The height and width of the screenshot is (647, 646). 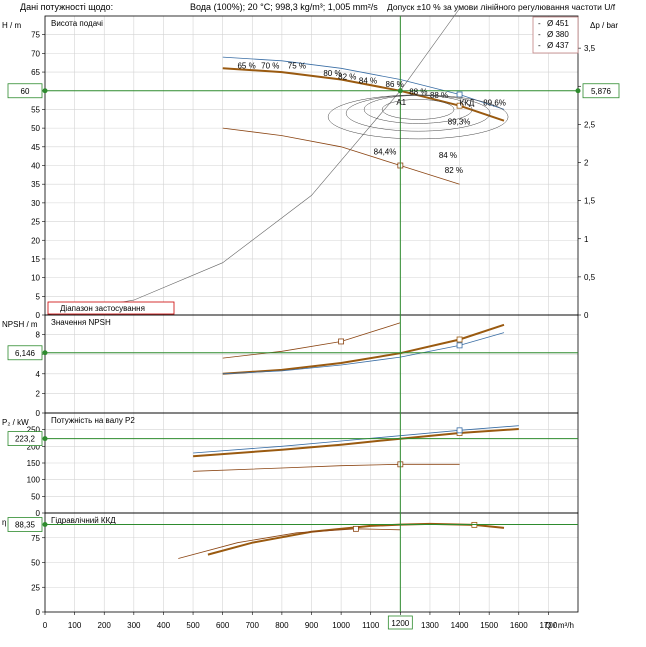 I want to click on power-readout-dot, so click(x=45, y=439).